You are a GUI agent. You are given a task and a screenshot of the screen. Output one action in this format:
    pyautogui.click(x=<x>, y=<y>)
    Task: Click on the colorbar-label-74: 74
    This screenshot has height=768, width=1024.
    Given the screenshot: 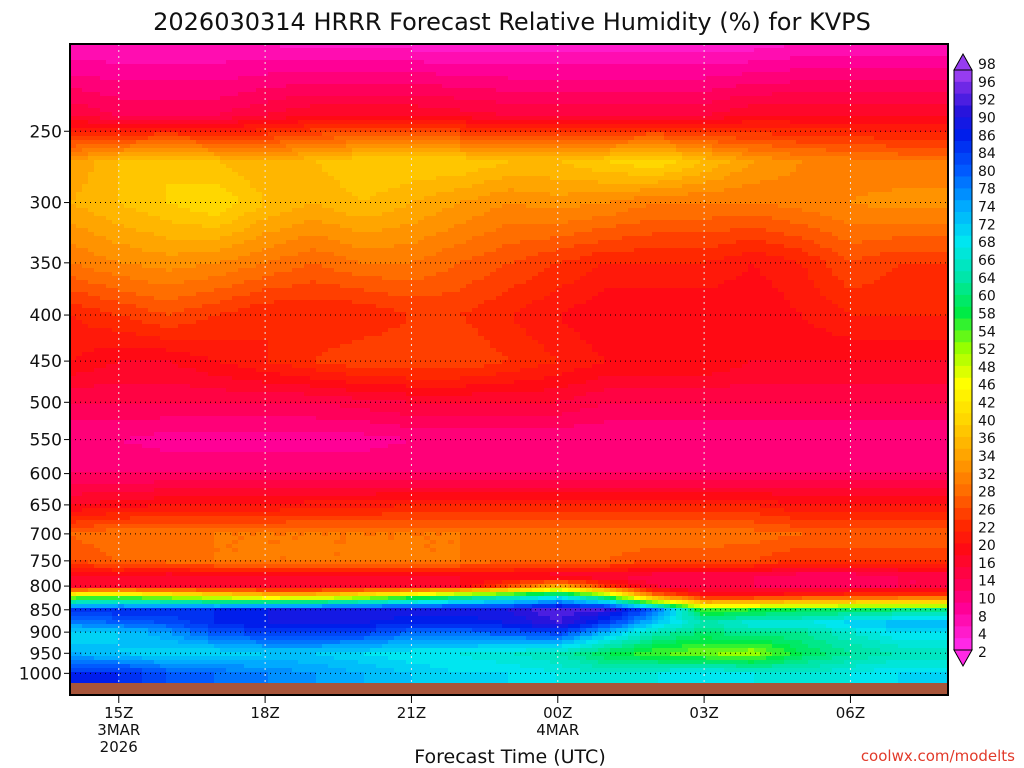 What is the action you would take?
    pyautogui.click(x=987, y=208)
    